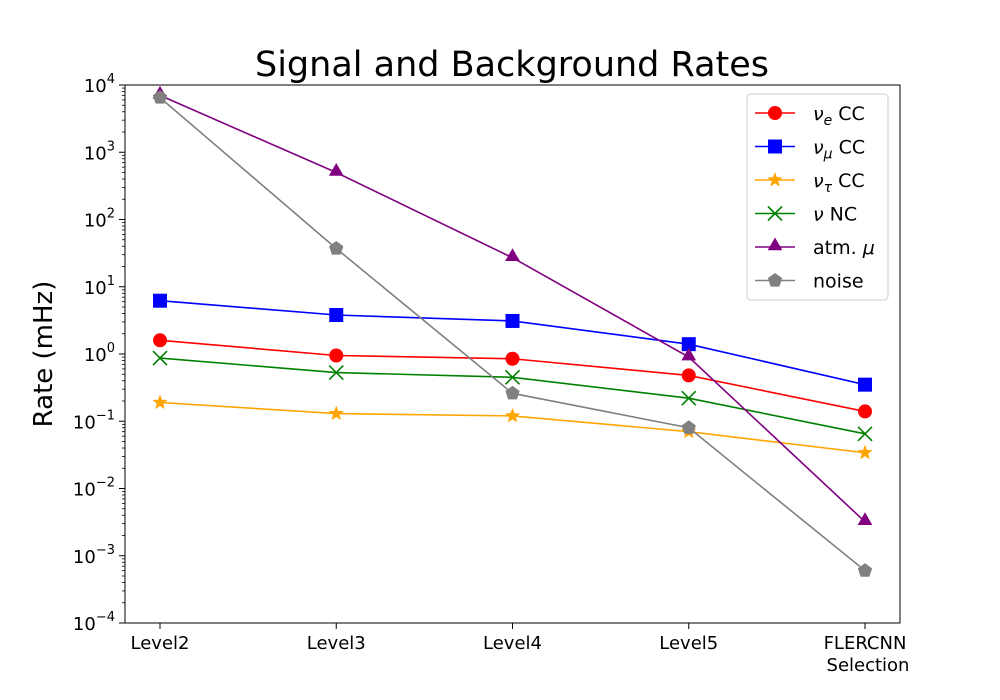  I want to click on y-tick-label: 10³, so click(99, 151).